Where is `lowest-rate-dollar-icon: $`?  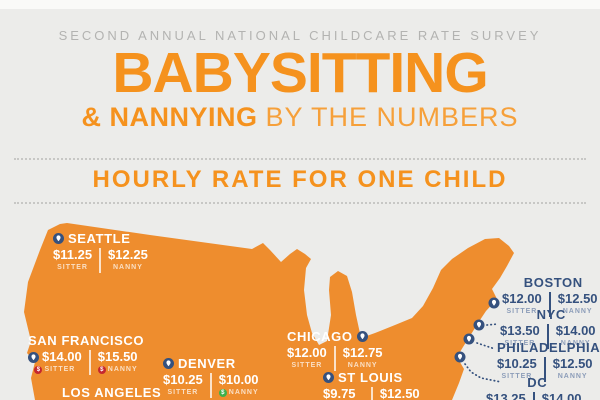
lowest-rate-dollar-icon: $ is located at coordinates (222, 393).